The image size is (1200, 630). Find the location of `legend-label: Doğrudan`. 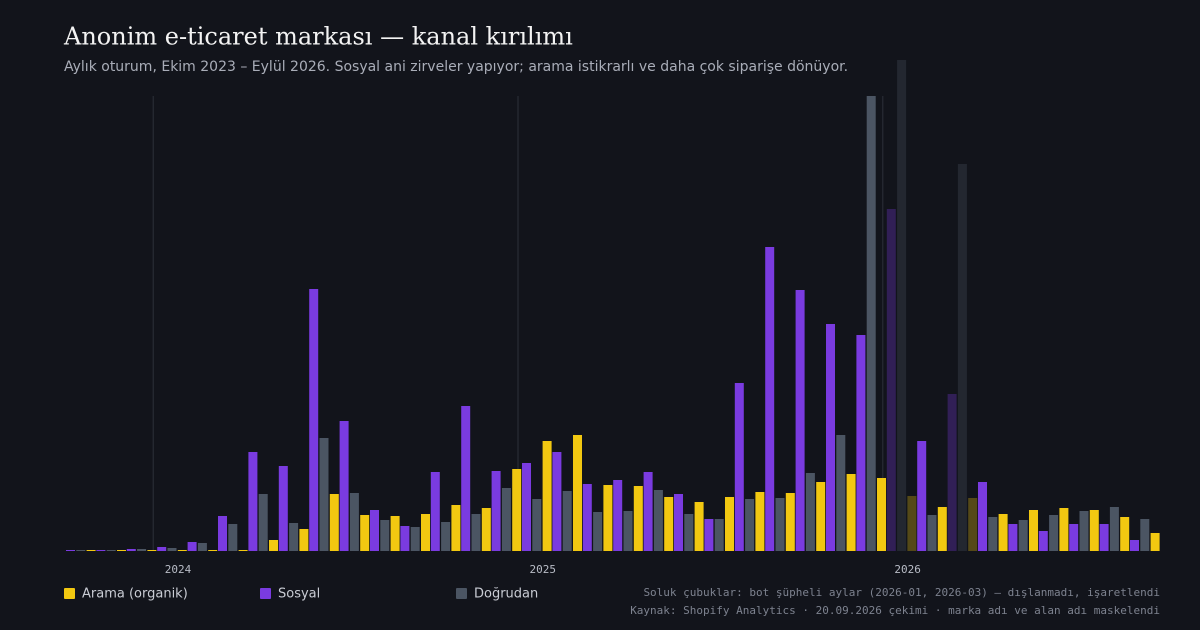

legend-label: Doğrudan is located at coordinates (506, 594).